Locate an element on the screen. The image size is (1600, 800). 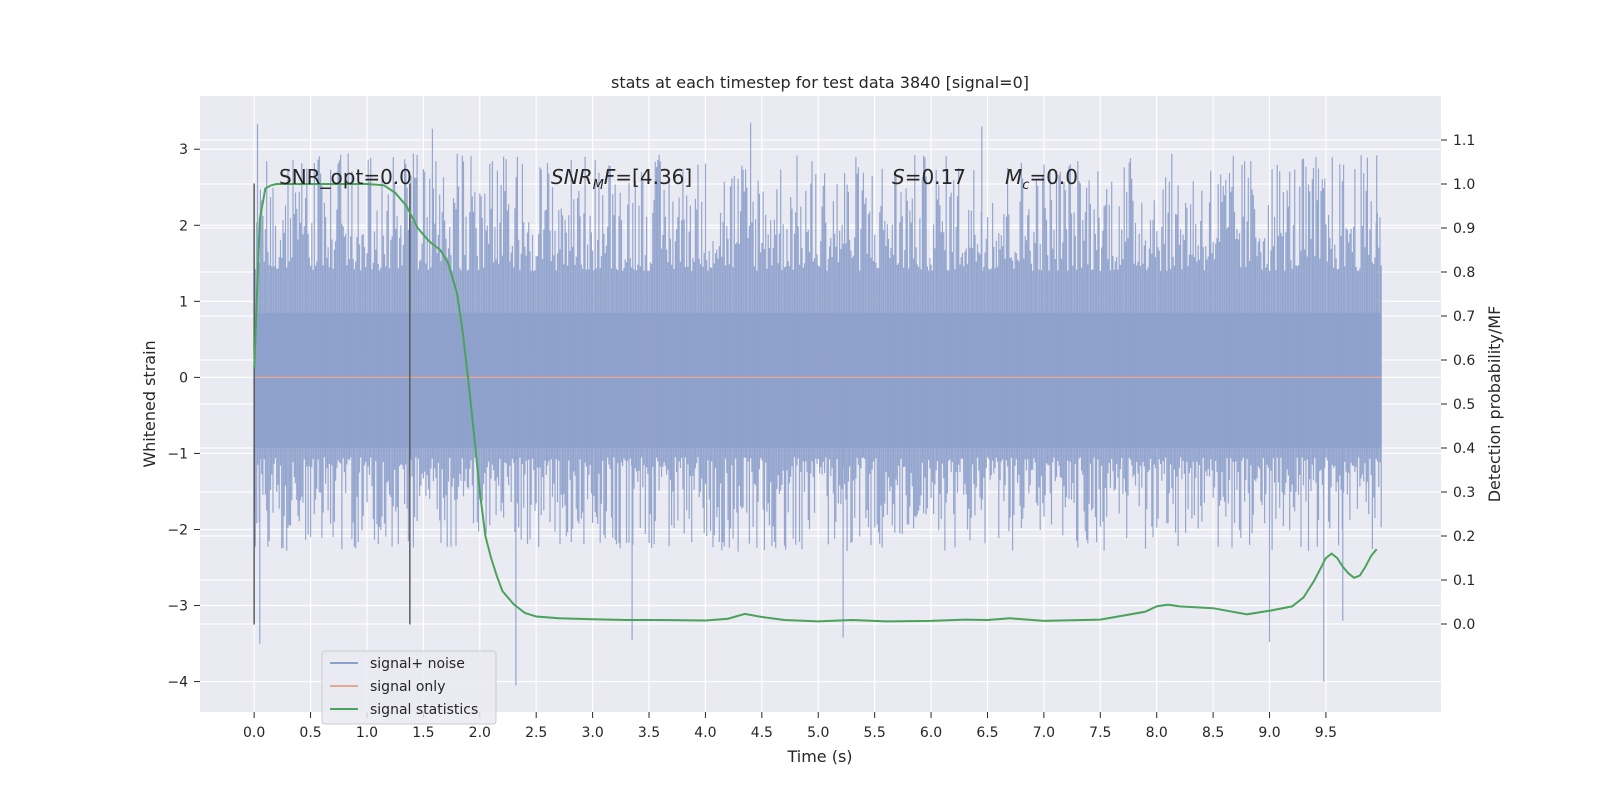
x-tick-label: 0.5 is located at coordinates (310, 733).